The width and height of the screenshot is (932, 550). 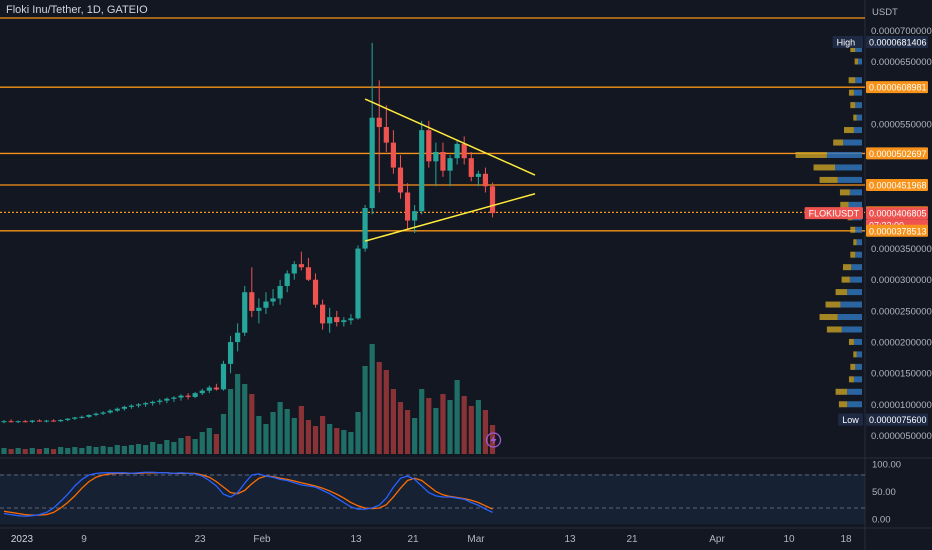 What do you see at coordinates (901, 124) in the screenshot?
I see `price-tick-label: 0.0000550000` at bounding box center [901, 124].